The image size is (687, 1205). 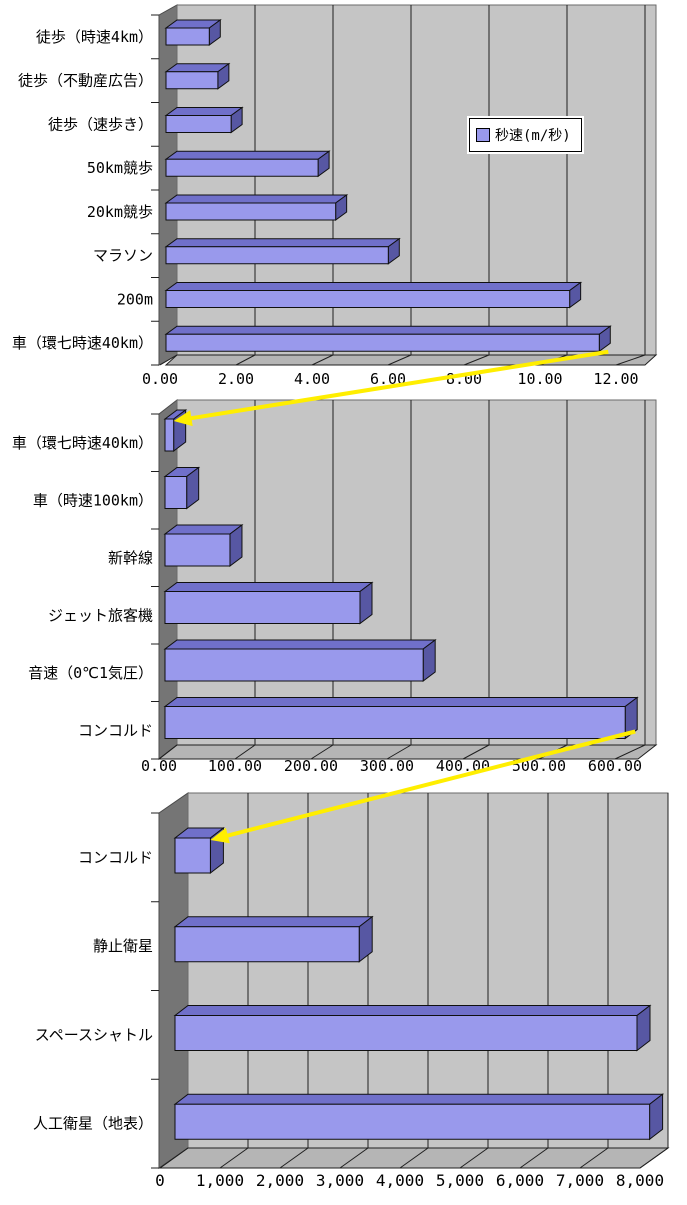 What do you see at coordinates (100, 615) in the screenshot?
I see `category-label: ジェット旅客機` at bounding box center [100, 615].